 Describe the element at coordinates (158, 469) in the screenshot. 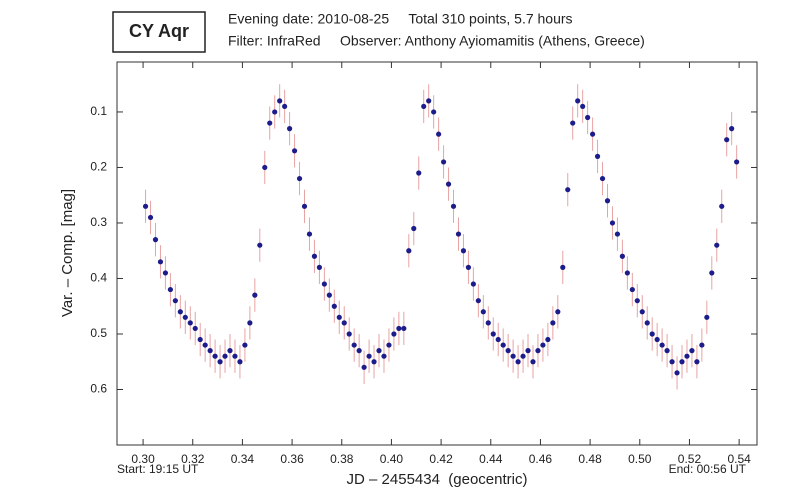

I see `start-label: Start: 19:15 UT` at that location.